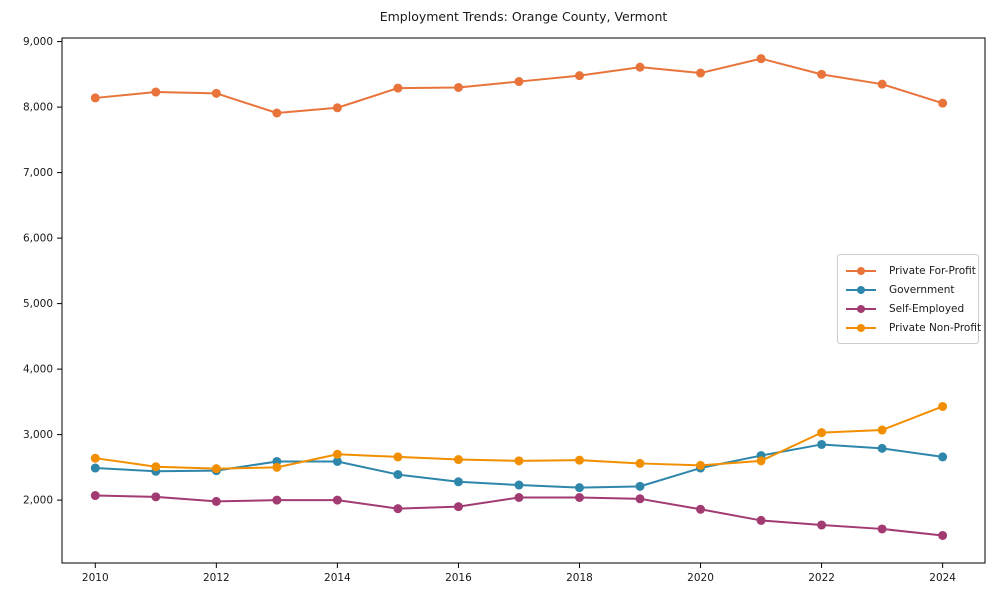 The width and height of the screenshot is (1000, 600). Describe the element at coordinates (337, 108) in the screenshot. I see `data-point-private-for-profit-2014` at that location.